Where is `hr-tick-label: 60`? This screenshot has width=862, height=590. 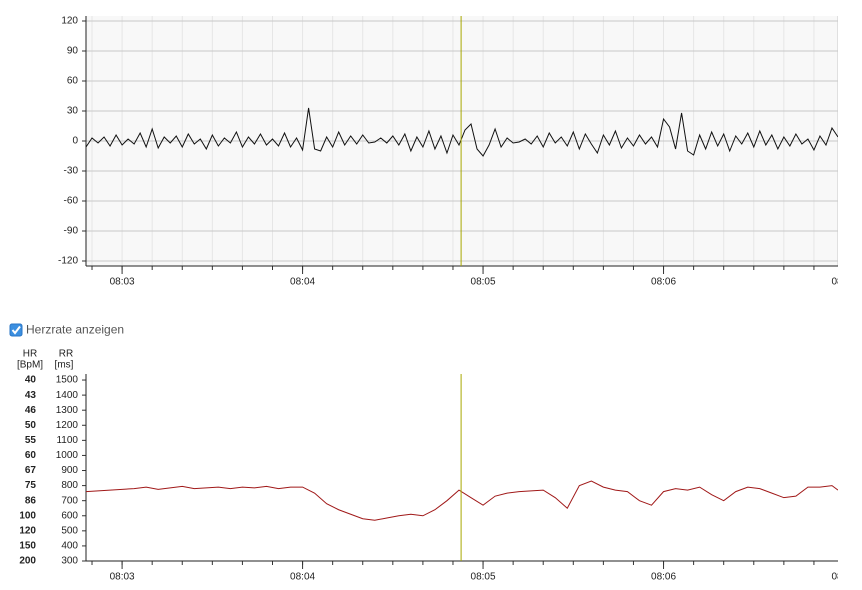 hr-tick-label: 60 is located at coordinates (31, 455).